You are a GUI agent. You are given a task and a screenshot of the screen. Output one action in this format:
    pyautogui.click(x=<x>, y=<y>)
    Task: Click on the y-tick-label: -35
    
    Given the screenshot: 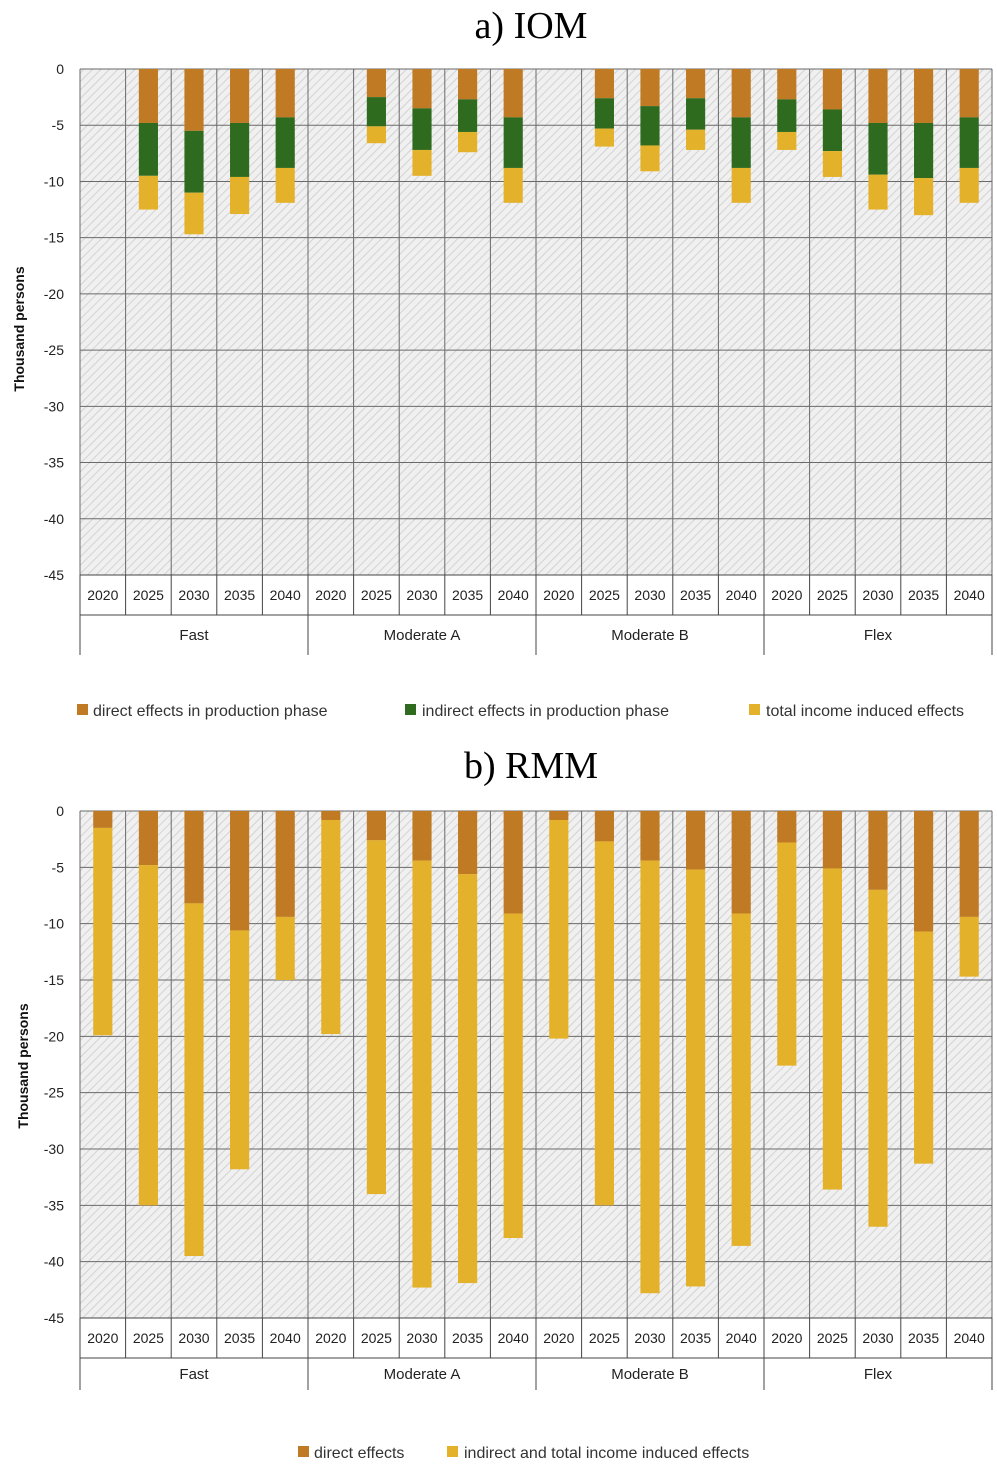 What is the action you would take?
    pyautogui.click(x=54, y=463)
    